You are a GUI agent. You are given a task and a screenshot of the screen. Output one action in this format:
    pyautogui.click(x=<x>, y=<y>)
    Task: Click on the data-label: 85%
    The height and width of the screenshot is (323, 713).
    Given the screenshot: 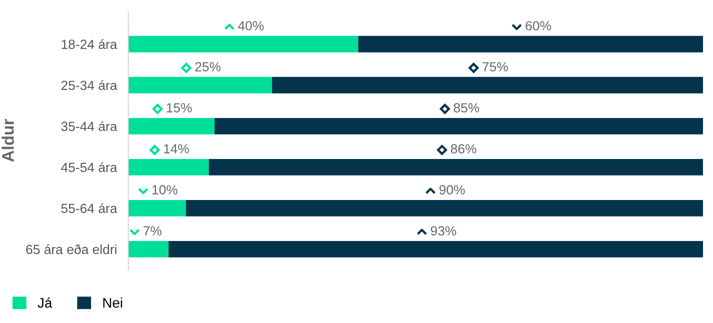 What is the action you would take?
    pyautogui.click(x=467, y=107)
    